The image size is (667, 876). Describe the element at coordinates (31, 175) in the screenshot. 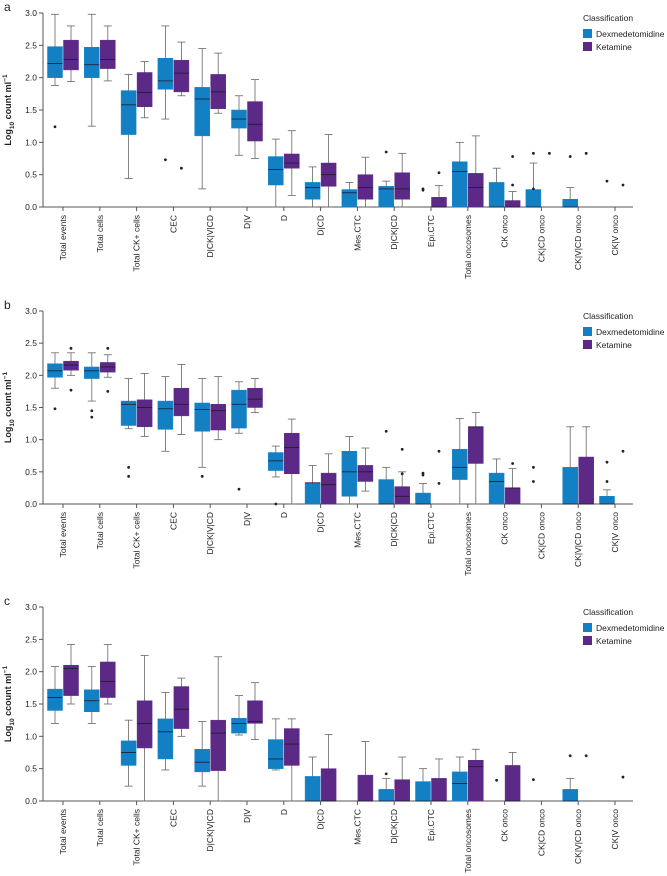

I see `y-tick-label: 0.5` at that location.